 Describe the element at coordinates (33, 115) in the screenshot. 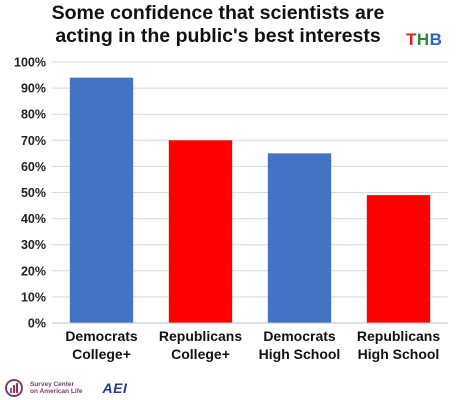

I see `y-tick-label: 80%` at that location.